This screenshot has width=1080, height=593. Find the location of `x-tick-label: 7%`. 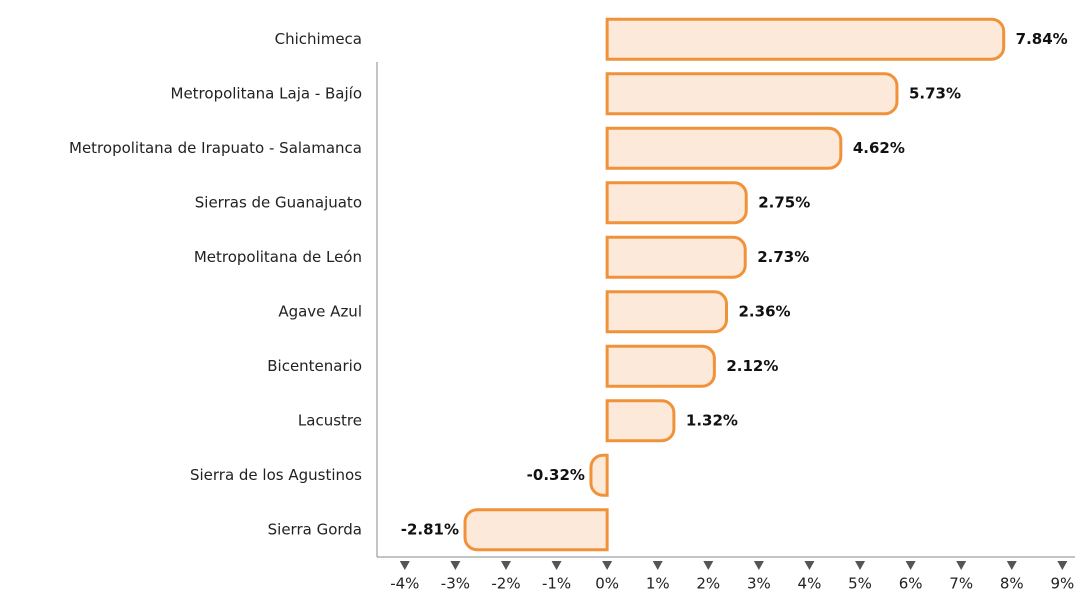

x-tick-label: 7% is located at coordinates (961, 584).